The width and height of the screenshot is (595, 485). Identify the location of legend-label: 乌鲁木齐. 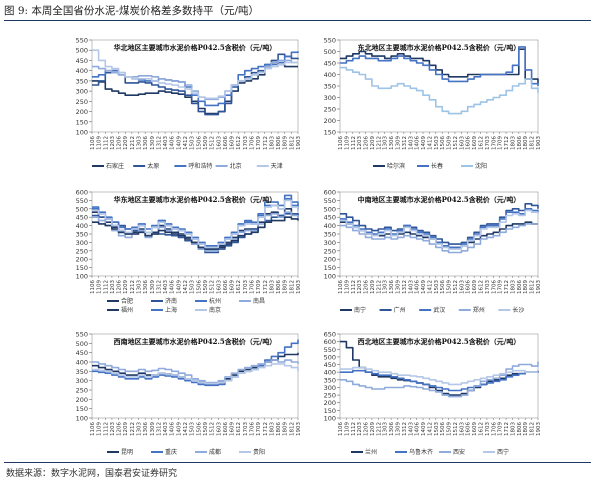
(421, 452).